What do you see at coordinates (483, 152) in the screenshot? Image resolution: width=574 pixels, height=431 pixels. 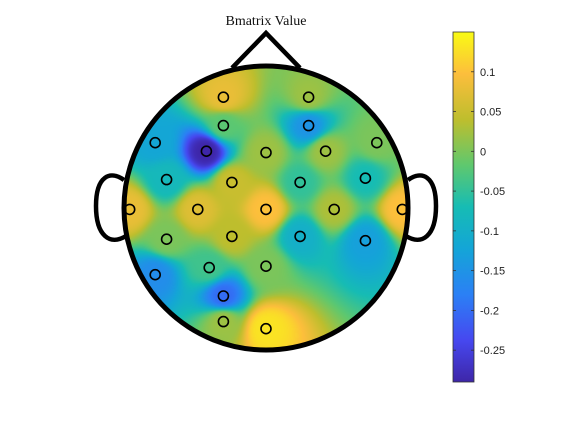 I see `colorbar-tick-label: 0` at bounding box center [483, 152].